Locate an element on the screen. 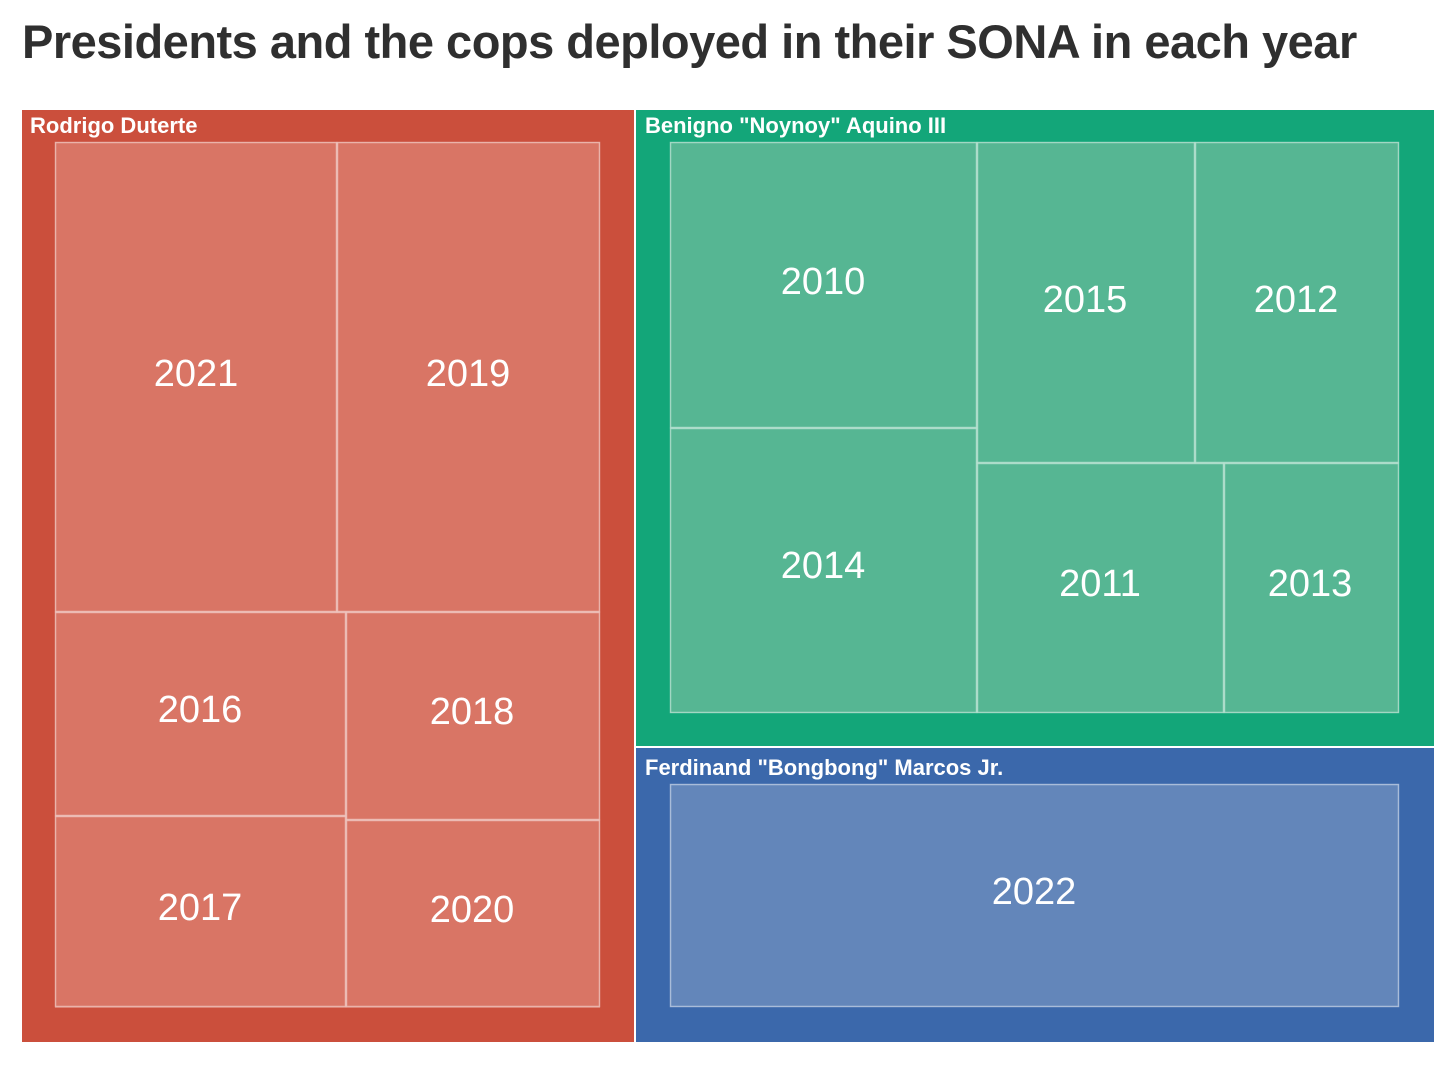  cell-label: 2014 is located at coordinates (823, 566).